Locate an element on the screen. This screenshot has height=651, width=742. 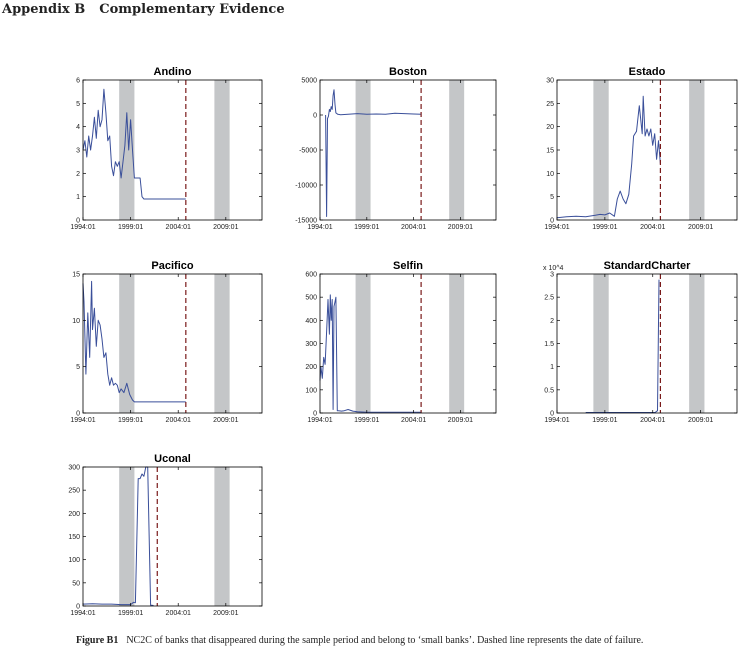
y-tick-label: 400 is located at coordinates (311, 321).